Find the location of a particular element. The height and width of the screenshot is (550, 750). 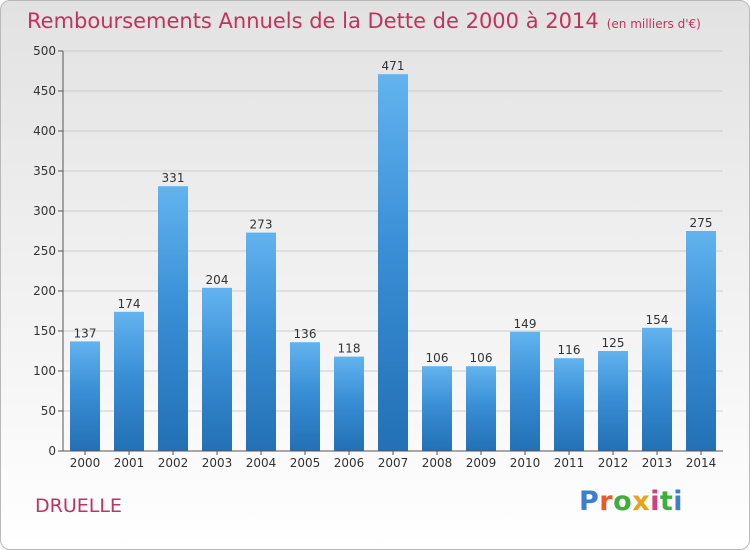

logo-letter: x is located at coordinates (641, 501).